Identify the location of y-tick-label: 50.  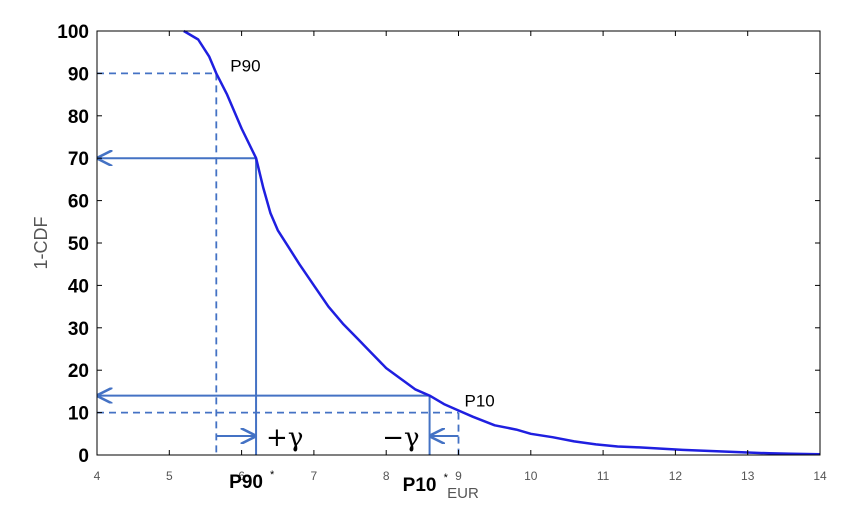
(78, 244).